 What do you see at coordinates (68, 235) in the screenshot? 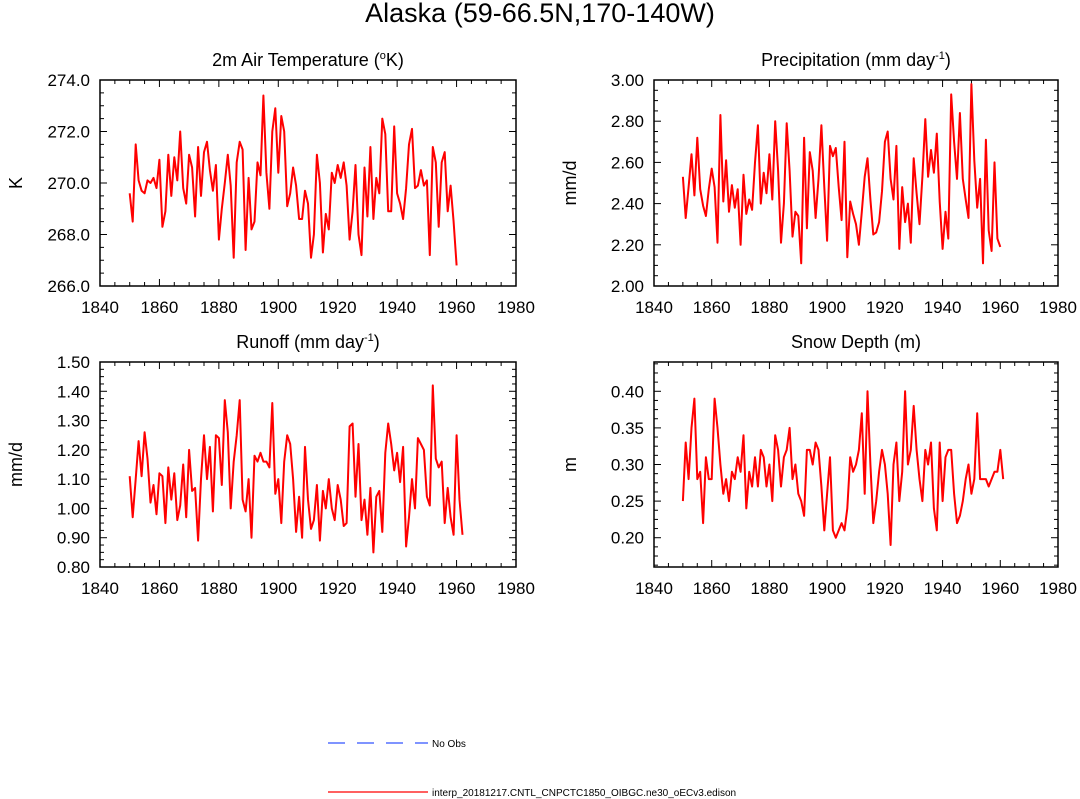
I see `y-tick-label: 268.0` at bounding box center [68, 235].